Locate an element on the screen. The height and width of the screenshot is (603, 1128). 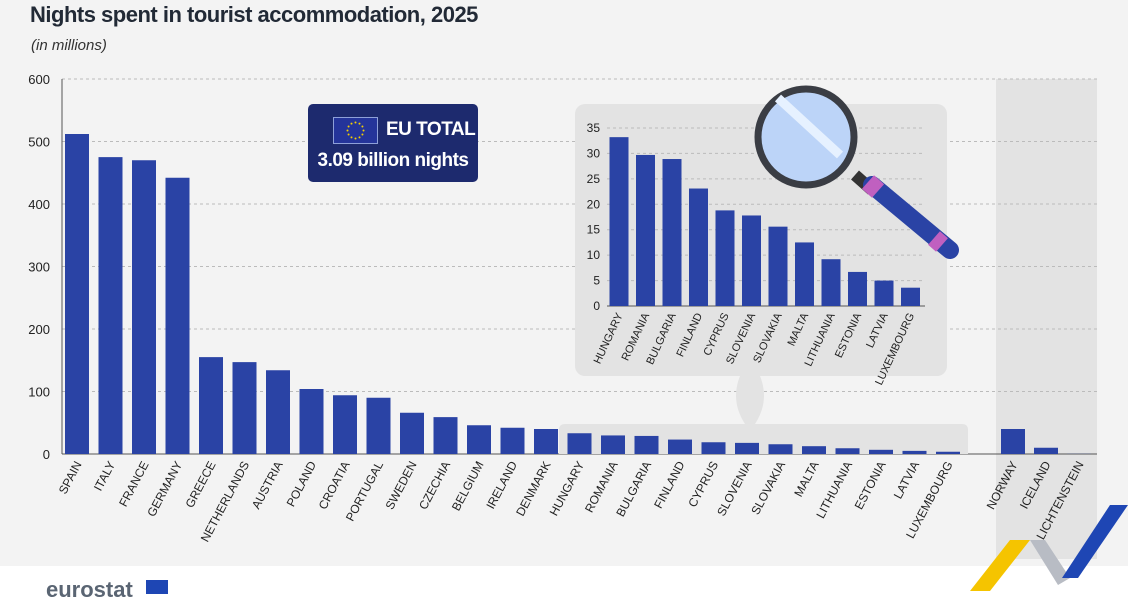
bar-belgium is located at coordinates (479, 439).